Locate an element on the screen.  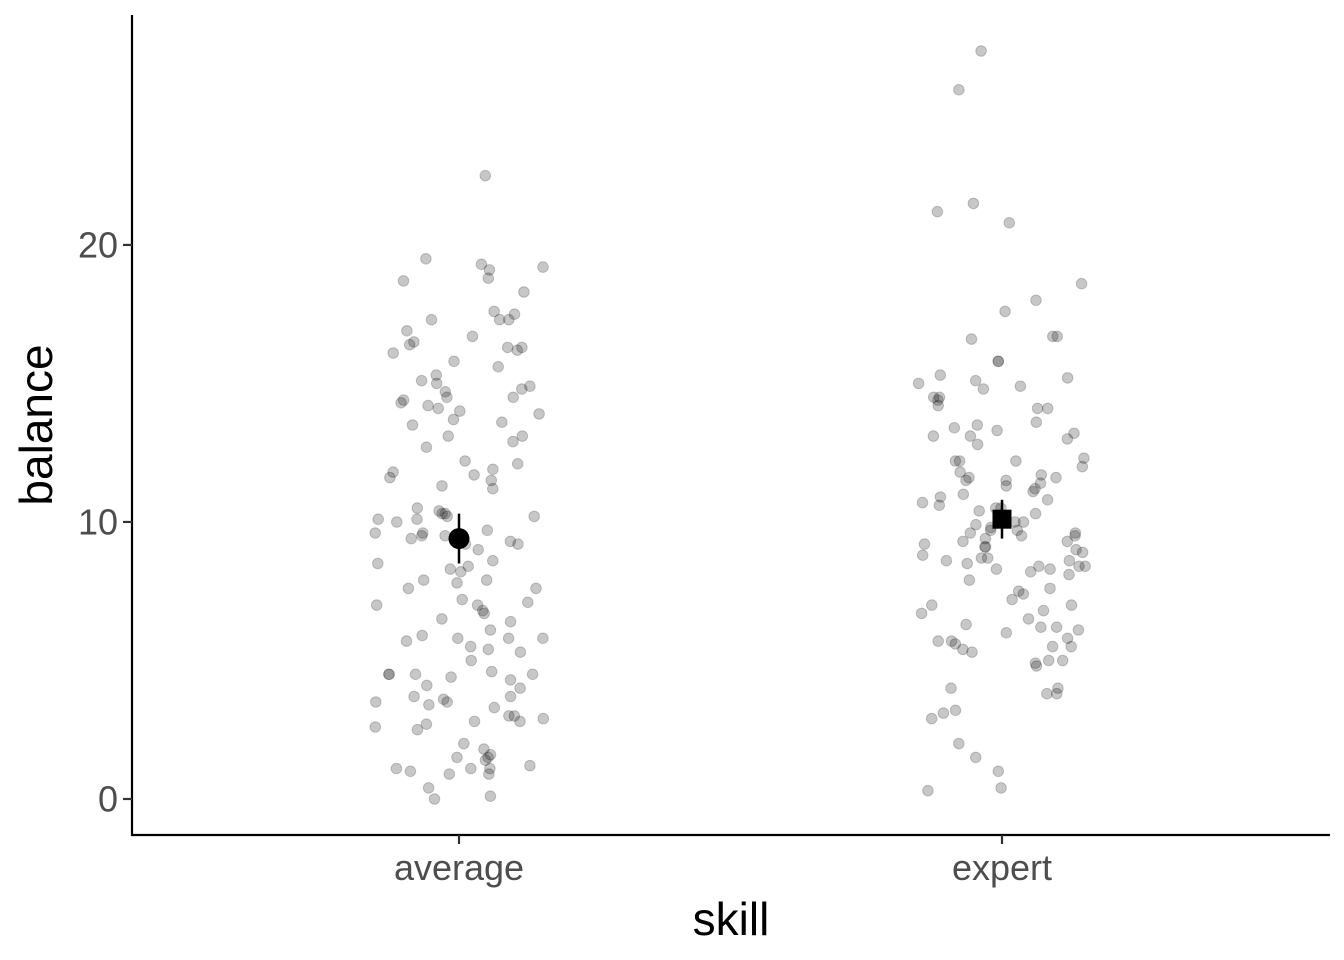
y-axis-title: balance is located at coordinates (36, 424).